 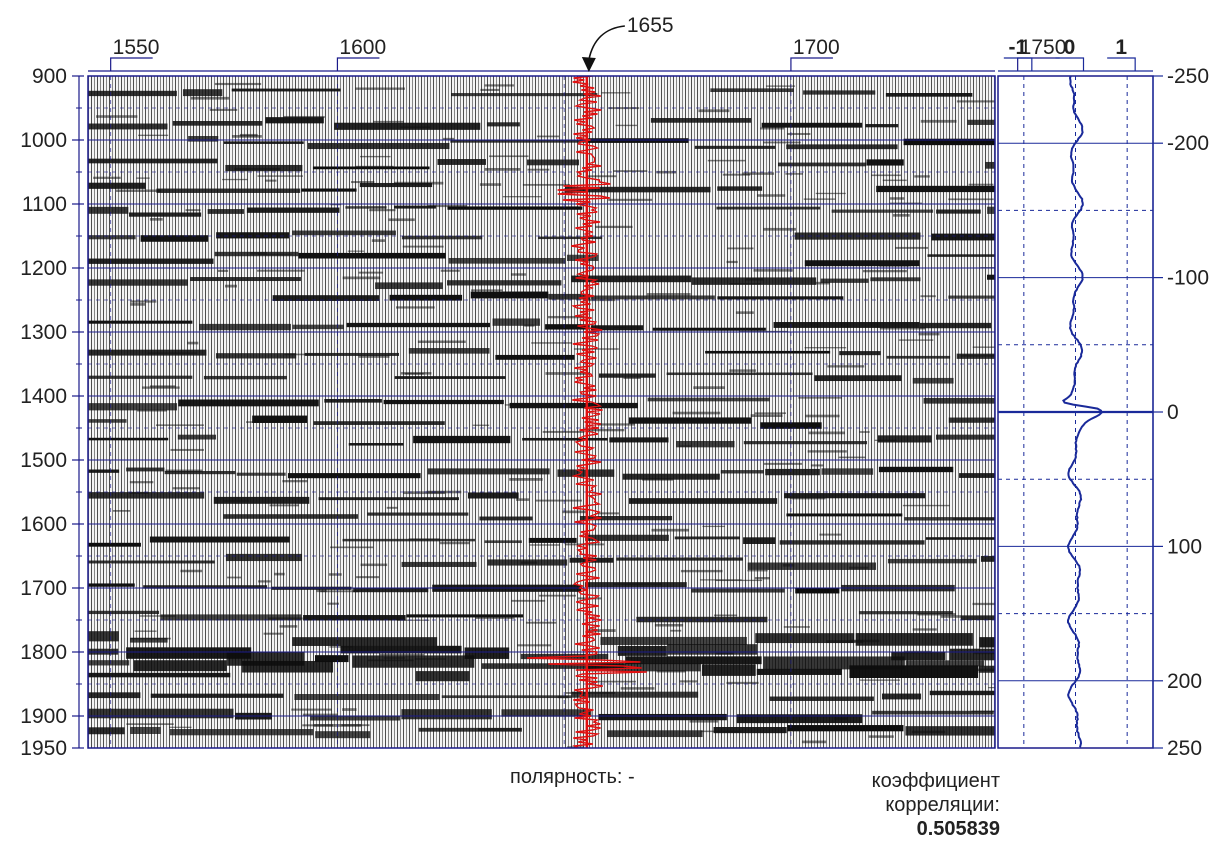 I want to click on correlation-x-tick, so click(x=1121, y=64).